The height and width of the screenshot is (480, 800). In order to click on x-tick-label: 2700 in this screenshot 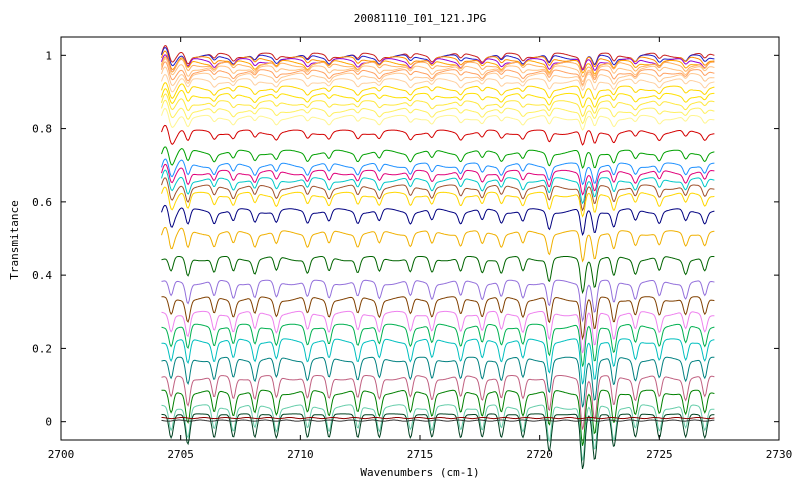, I will do `click(61, 454)`.